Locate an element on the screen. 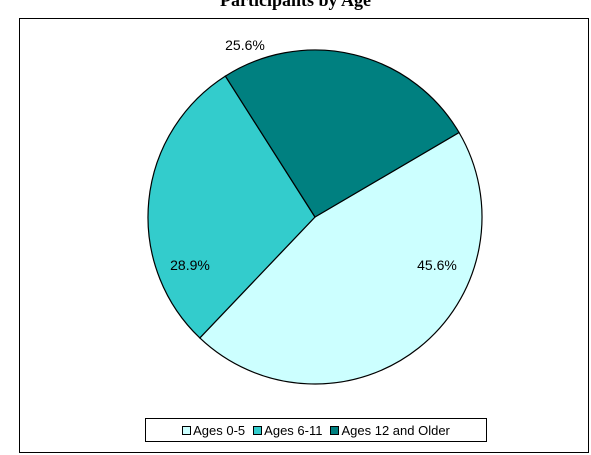 The height and width of the screenshot is (455, 591). title-strip: Participants by Age is located at coordinates (295, 9).